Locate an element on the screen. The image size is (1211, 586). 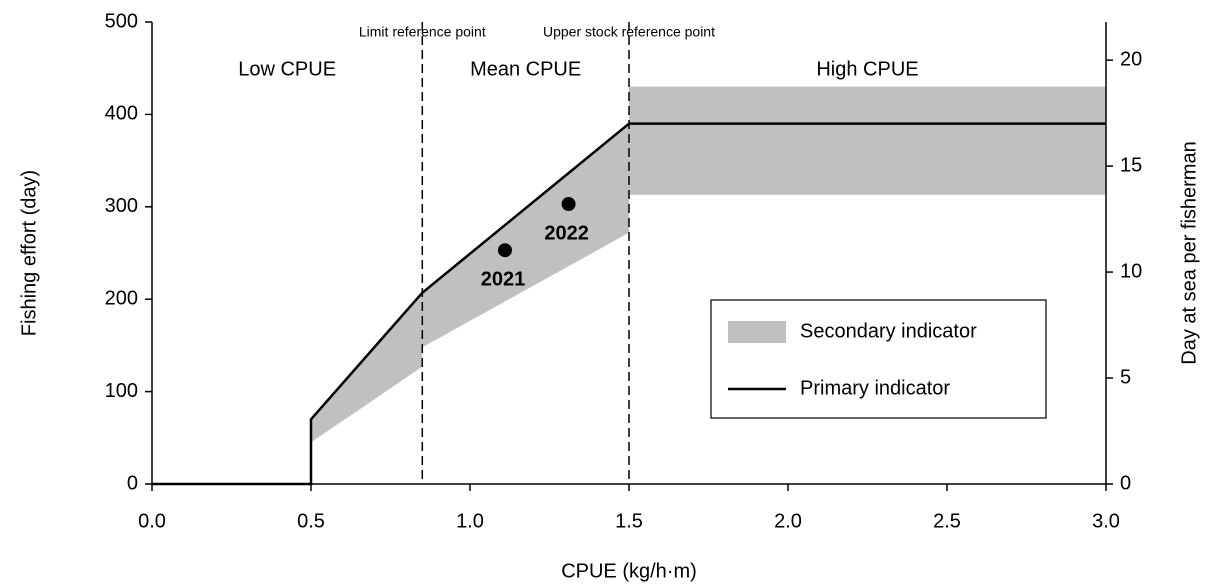
y2-tick-label: 5 is located at coordinates (1125, 377).